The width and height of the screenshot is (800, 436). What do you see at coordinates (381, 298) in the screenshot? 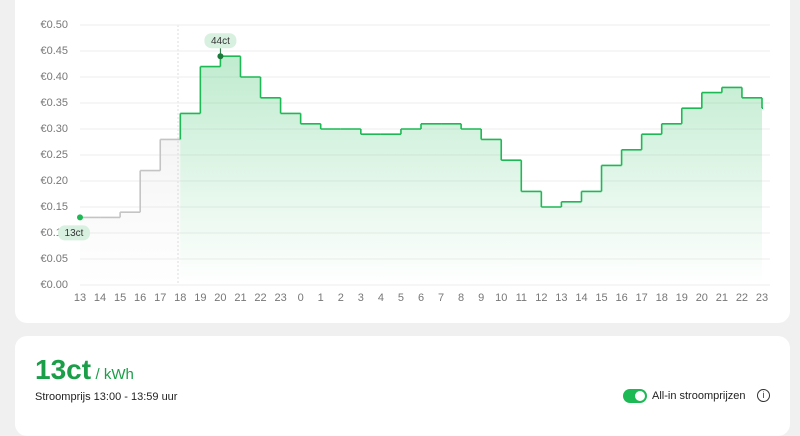
I see `x-tick-label: 4` at bounding box center [381, 298].